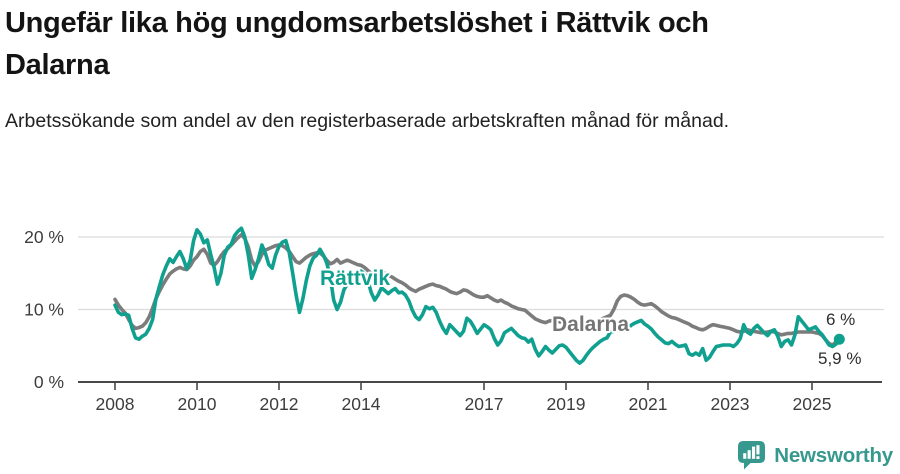 The height and width of the screenshot is (474, 900). I want to click on dalarna-series-label: Dalarna, so click(590, 324).